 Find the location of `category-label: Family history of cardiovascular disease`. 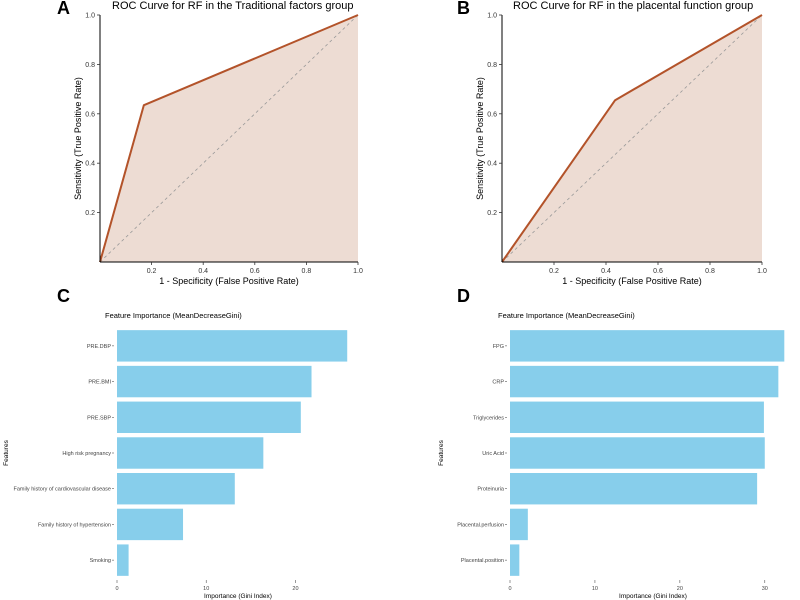

category-label: Family history of cardiovascular disease is located at coordinates (62, 490).